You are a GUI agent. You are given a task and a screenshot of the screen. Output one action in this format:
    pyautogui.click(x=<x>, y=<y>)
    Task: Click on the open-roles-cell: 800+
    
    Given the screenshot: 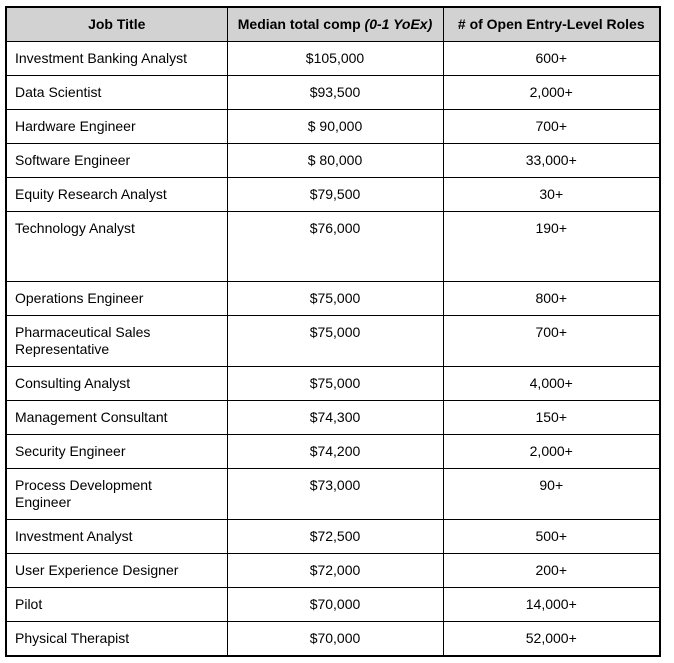 What is the action you would take?
    pyautogui.click(x=551, y=298)
    